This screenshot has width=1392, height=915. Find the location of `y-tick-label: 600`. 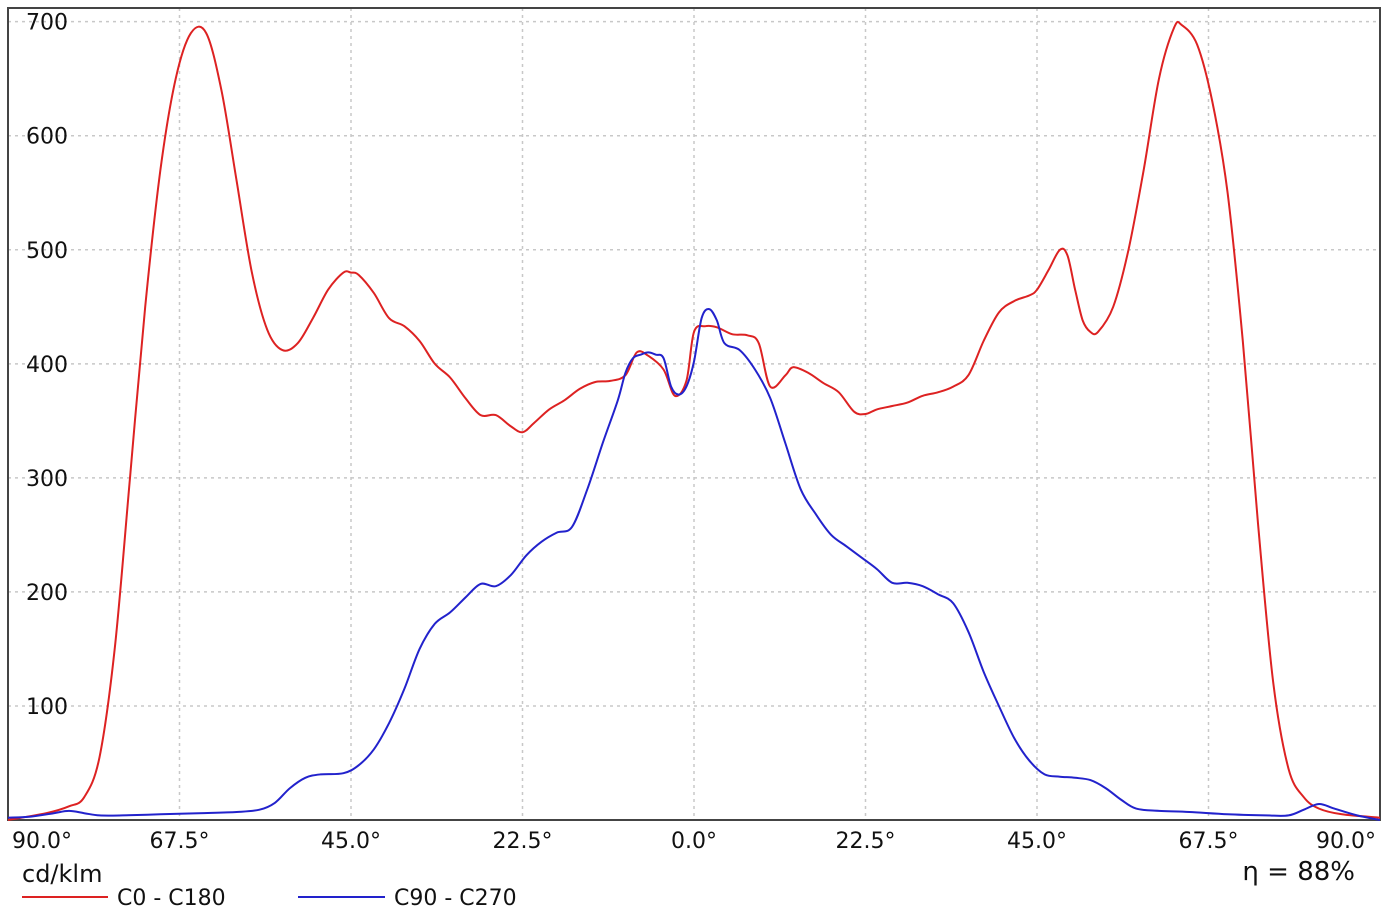

y-tick-label: 600 is located at coordinates (47, 137).